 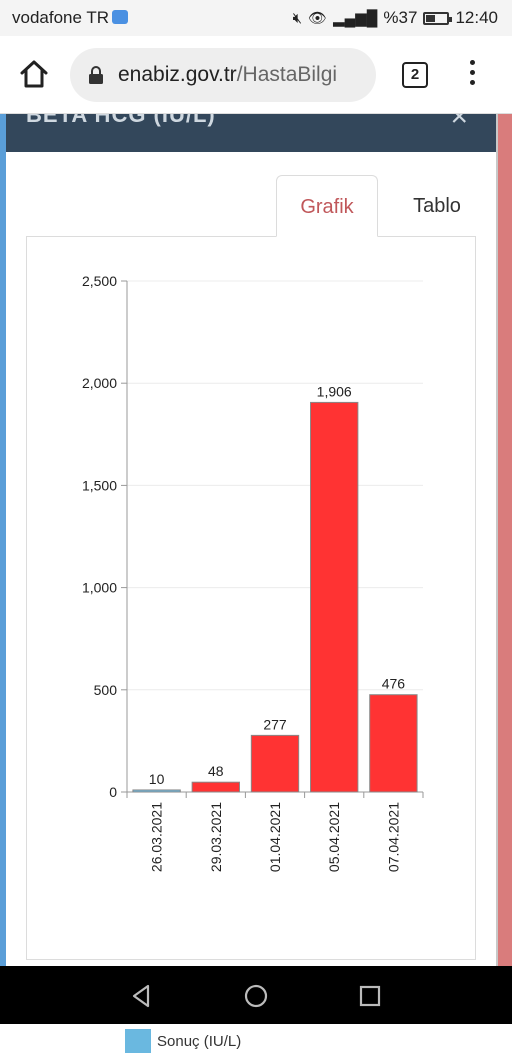 I want to click on data-label: 1,906, so click(x=334, y=391).